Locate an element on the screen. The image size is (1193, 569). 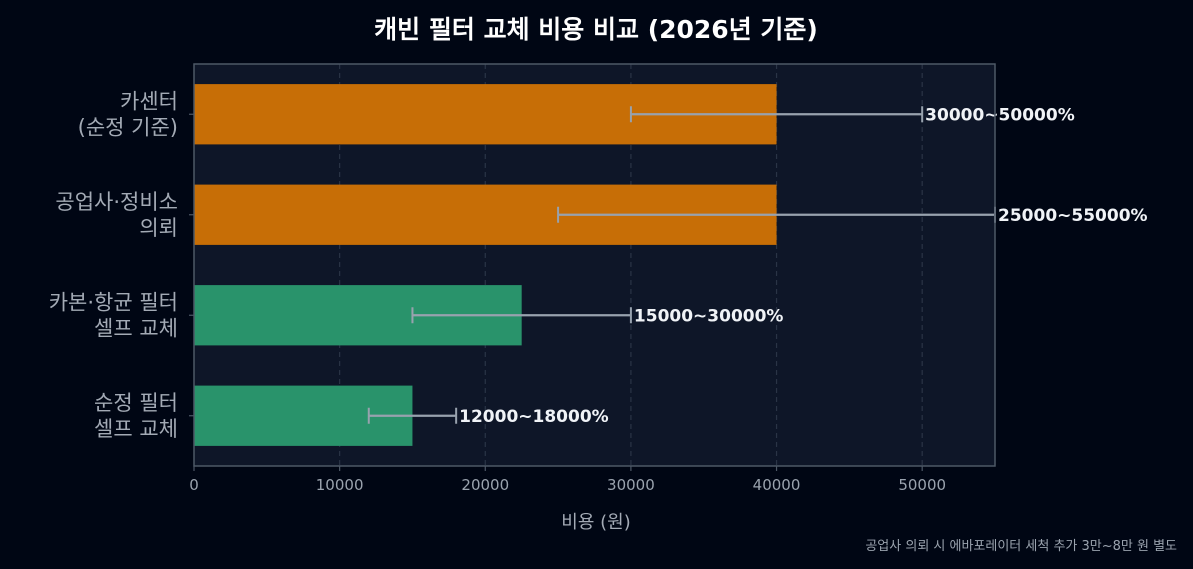
data-label: 25000~55000% is located at coordinates (1073, 216).